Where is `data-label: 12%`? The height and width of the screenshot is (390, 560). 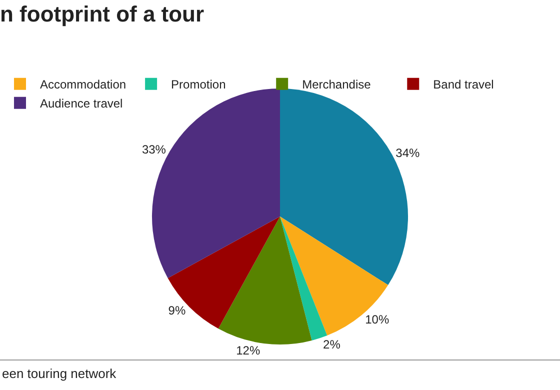
data-label: 12% is located at coordinates (248, 350).